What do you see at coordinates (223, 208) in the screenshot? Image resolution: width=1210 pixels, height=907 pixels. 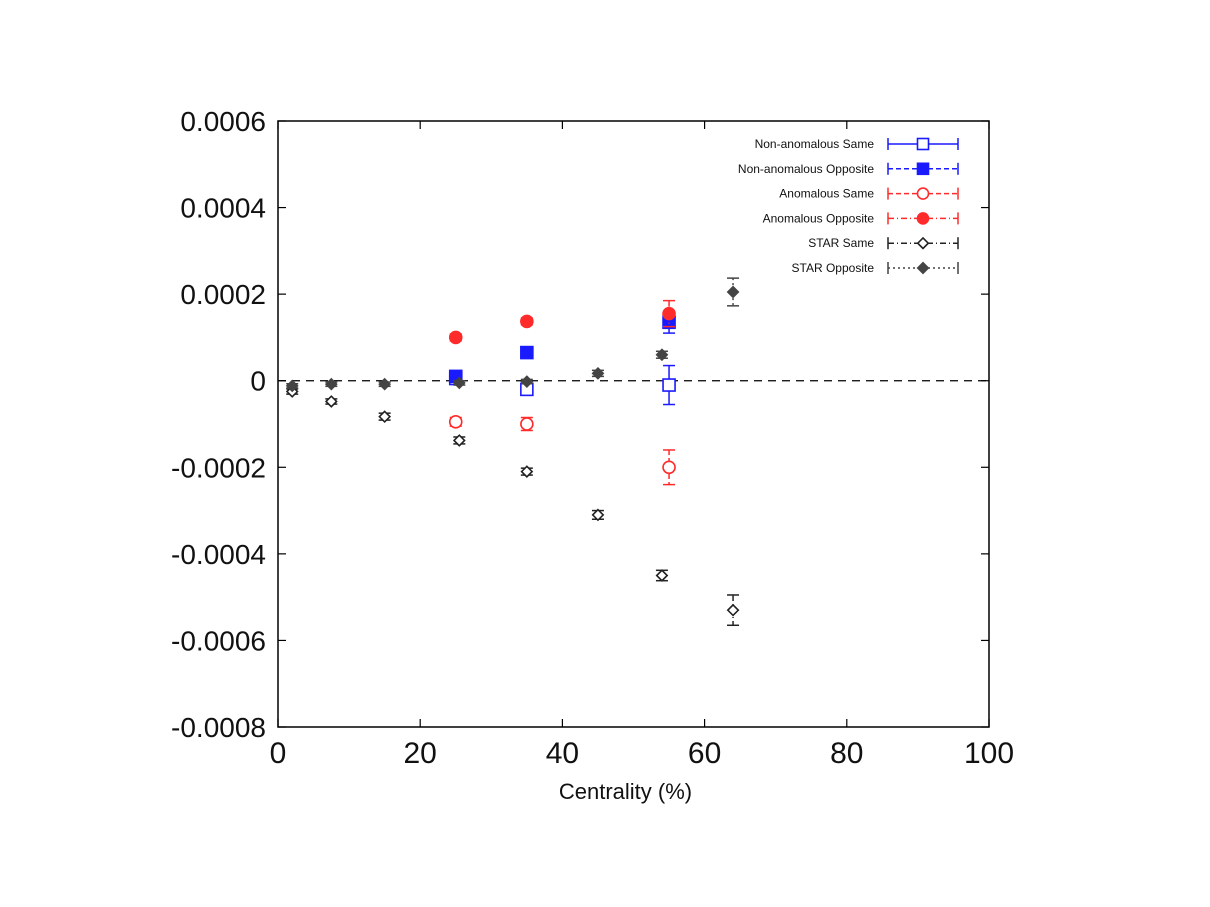 I see `y-tick-label: 0.0004` at bounding box center [223, 208].